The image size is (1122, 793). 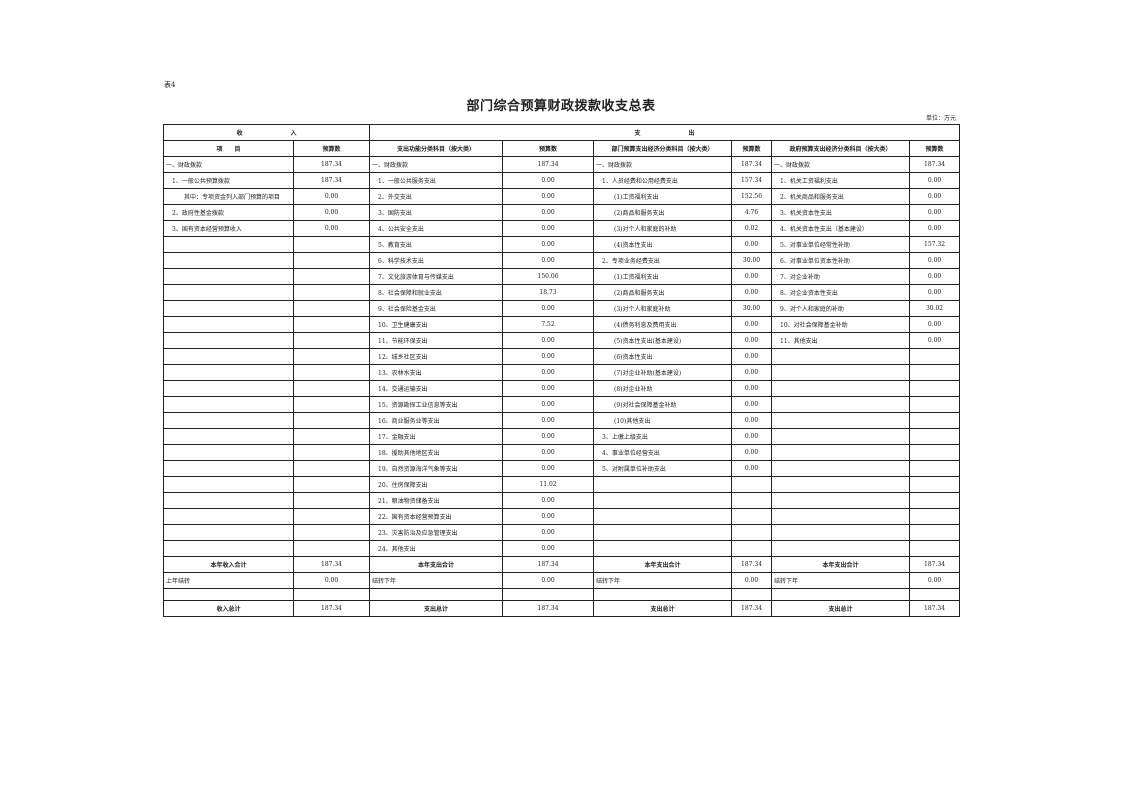 What do you see at coordinates (841, 292) in the screenshot?
I see `item-cell: 8、对企业资本性支出` at bounding box center [841, 292].